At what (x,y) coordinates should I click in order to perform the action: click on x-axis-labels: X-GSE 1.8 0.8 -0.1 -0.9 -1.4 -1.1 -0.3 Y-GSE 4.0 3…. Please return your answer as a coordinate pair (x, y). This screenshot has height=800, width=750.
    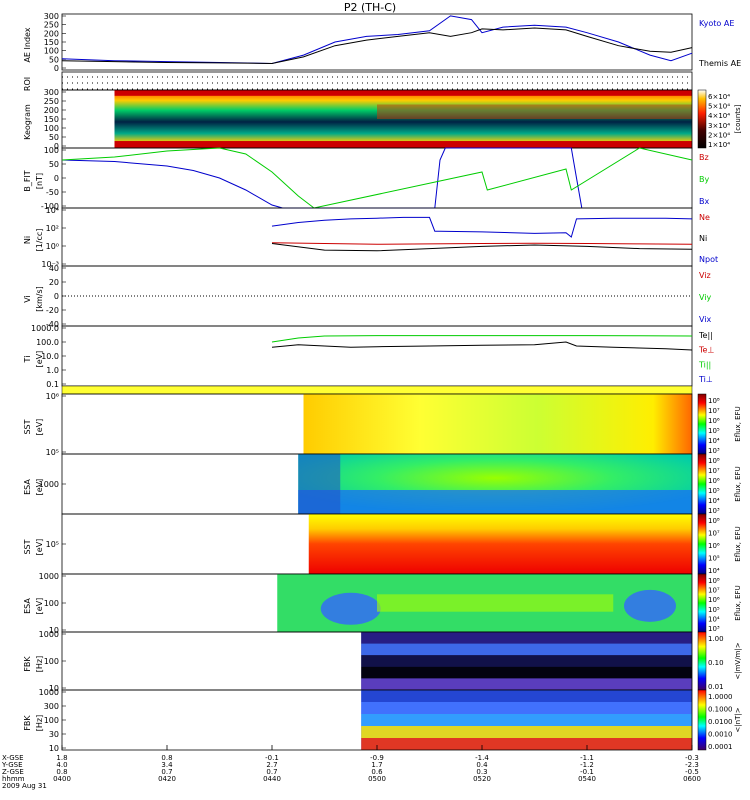
    Looking at the image, I should click on (351, 767).